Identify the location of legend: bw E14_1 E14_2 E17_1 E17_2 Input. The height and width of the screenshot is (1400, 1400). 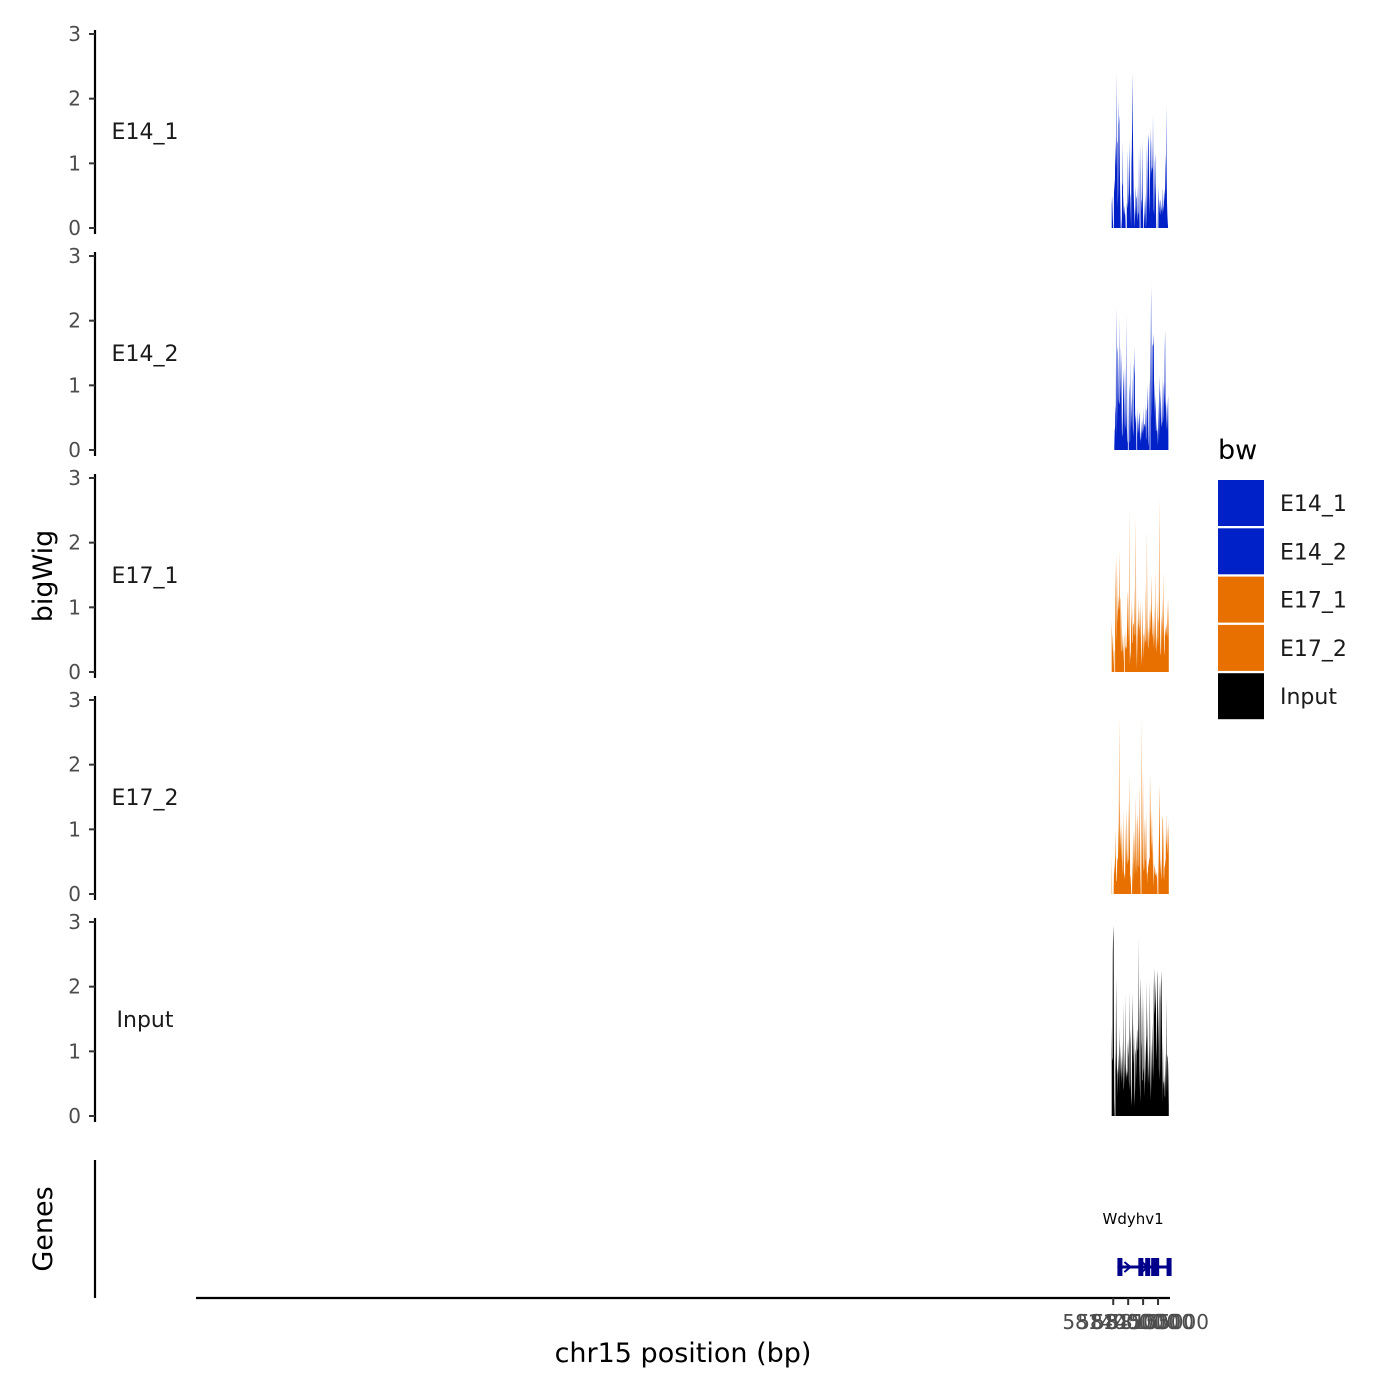
(1282, 577).